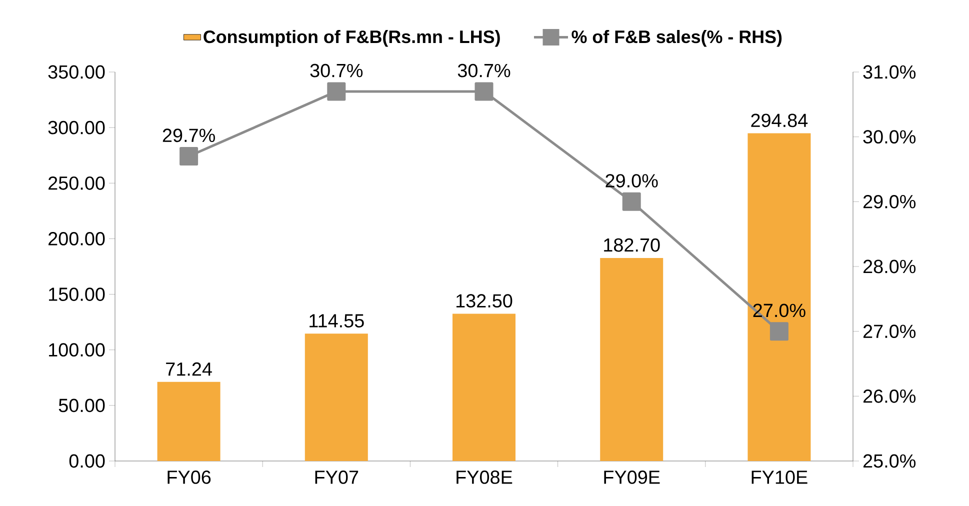 The width and height of the screenshot is (969, 506). I want to click on x-tick-label: FY06, so click(189, 477).